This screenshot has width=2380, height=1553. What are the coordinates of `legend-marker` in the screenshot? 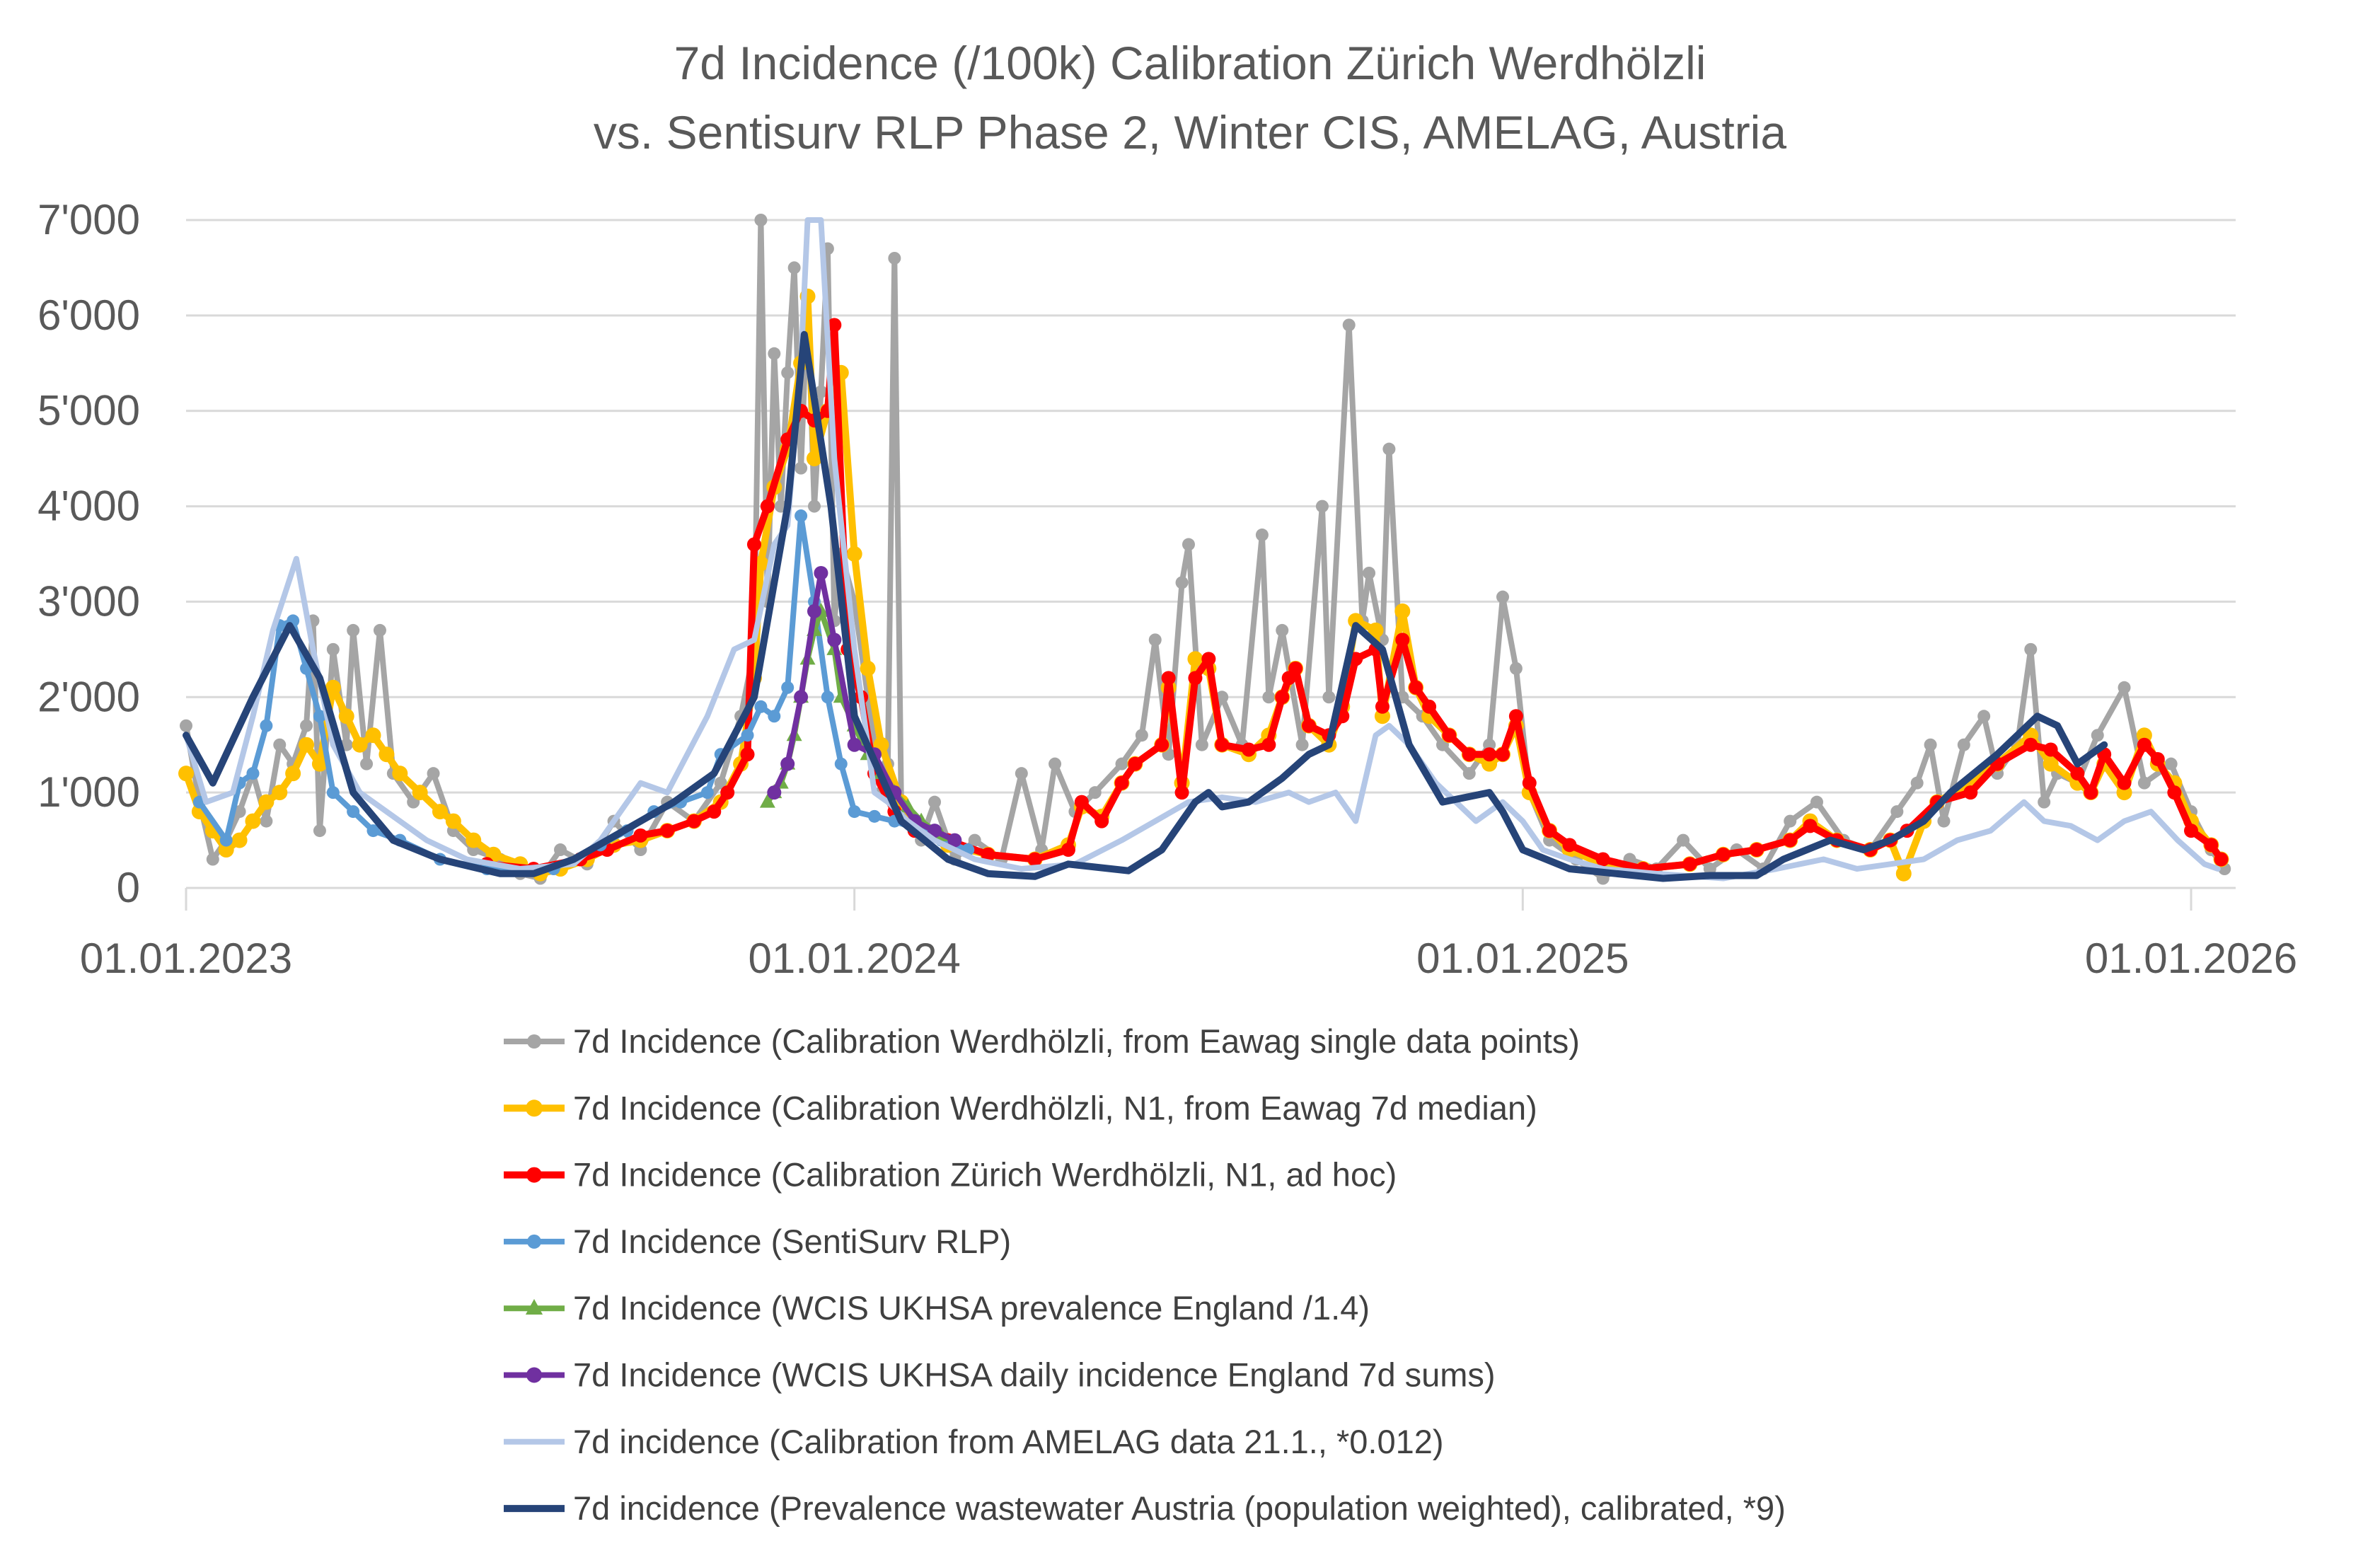 It's located at (534, 1307).